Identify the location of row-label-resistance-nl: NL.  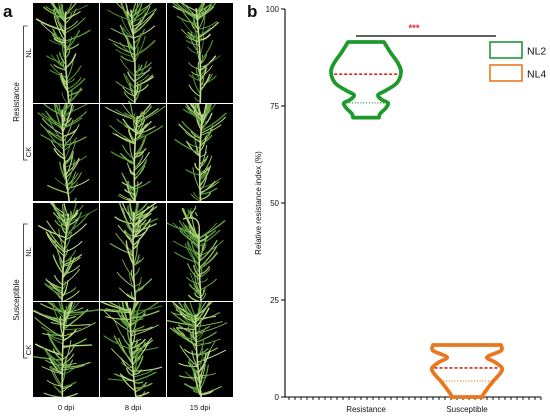
(28, 53).